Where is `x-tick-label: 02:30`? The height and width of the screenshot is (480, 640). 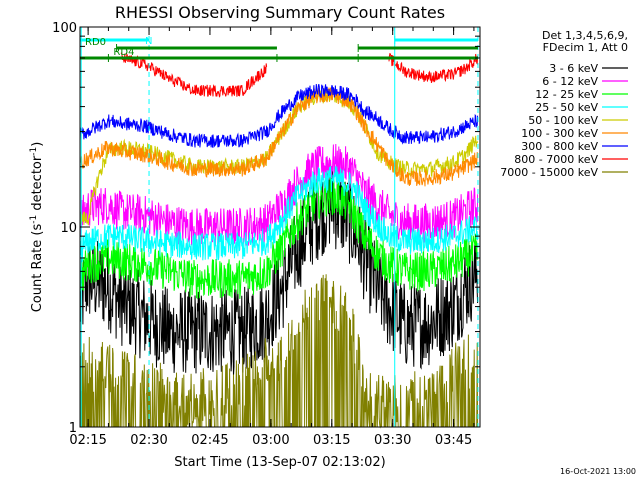 x-tick-label: 02:30 is located at coordinates (148, 440).